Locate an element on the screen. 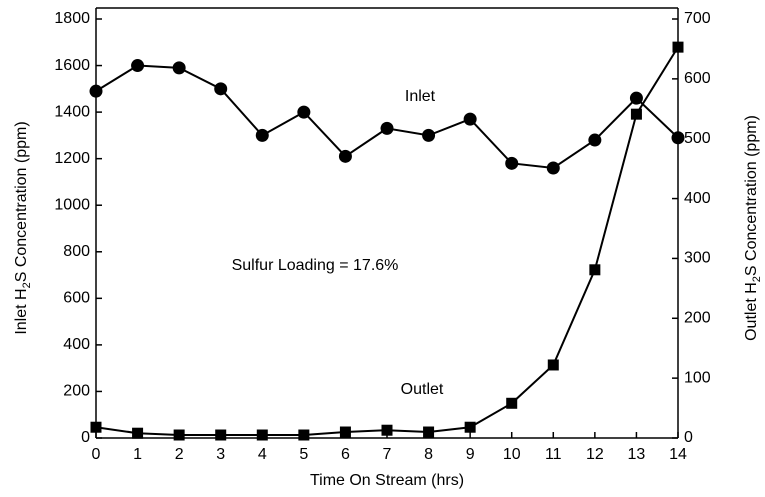 Image resolution: width=765 pixels, height=497 pixels. y-tick-label: 400 is located at coordinates (76, 344).